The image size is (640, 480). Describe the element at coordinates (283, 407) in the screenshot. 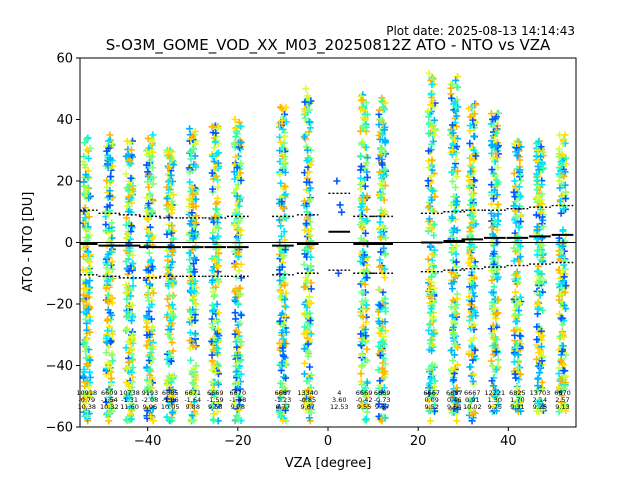

I see `bin-sd-8: 8.77` at that location.